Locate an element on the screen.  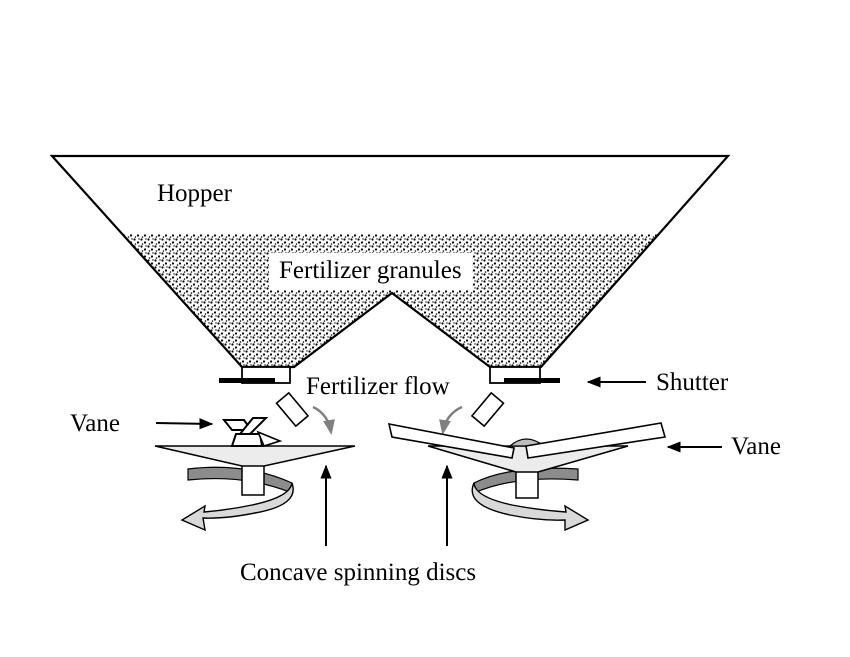
rotation-arrow-left-back is located at coordinates (240, 480).